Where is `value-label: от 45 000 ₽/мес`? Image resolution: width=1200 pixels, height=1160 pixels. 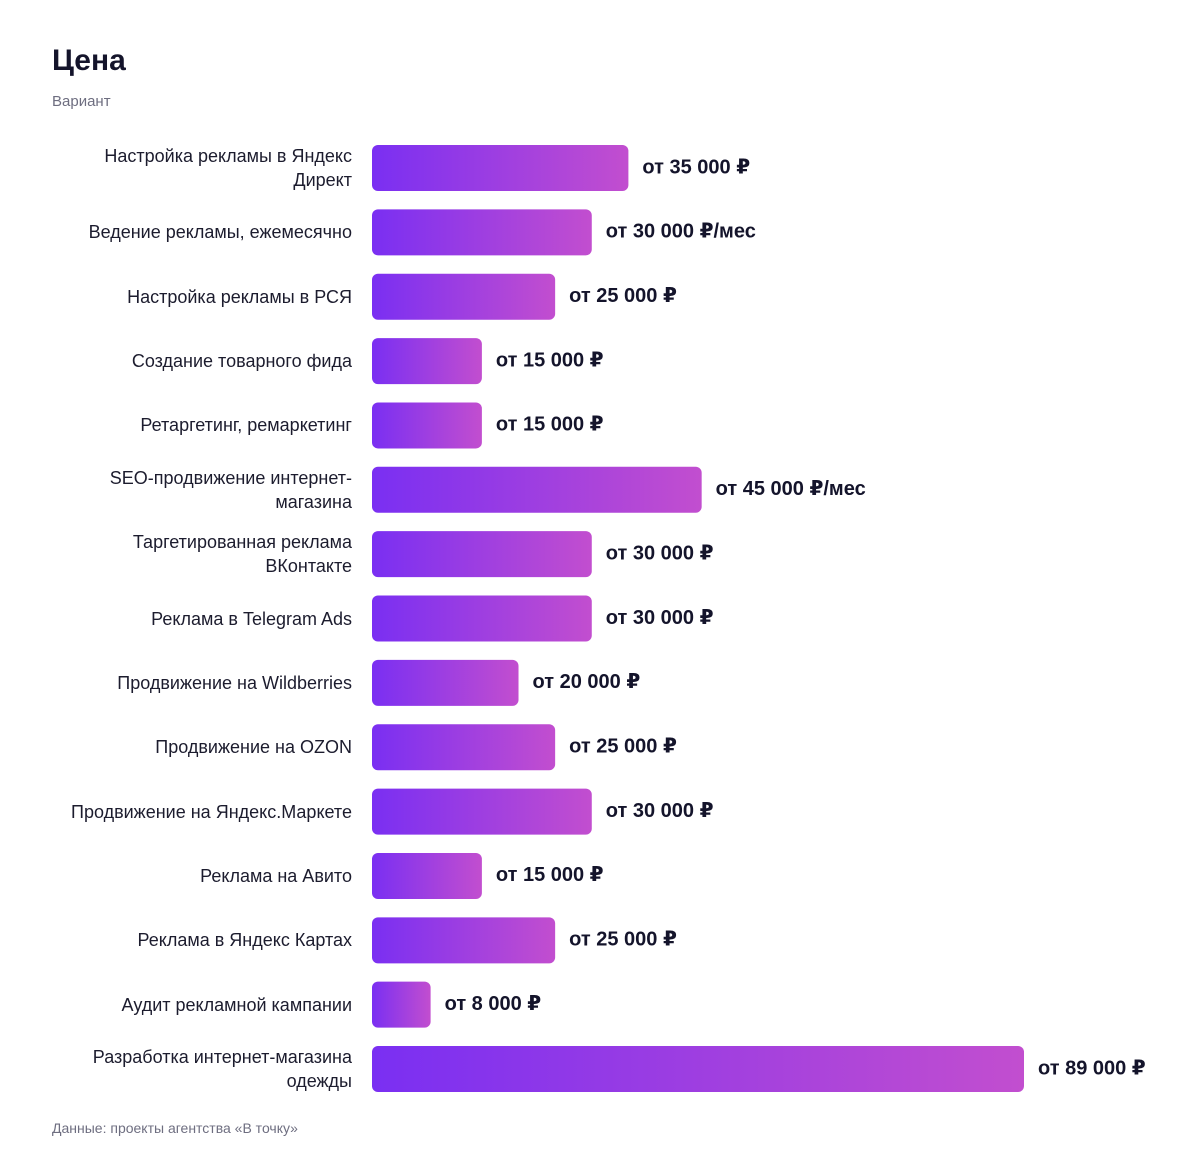 value-label: от 45 000 ₽/мес is located at coordinates (791, 489).